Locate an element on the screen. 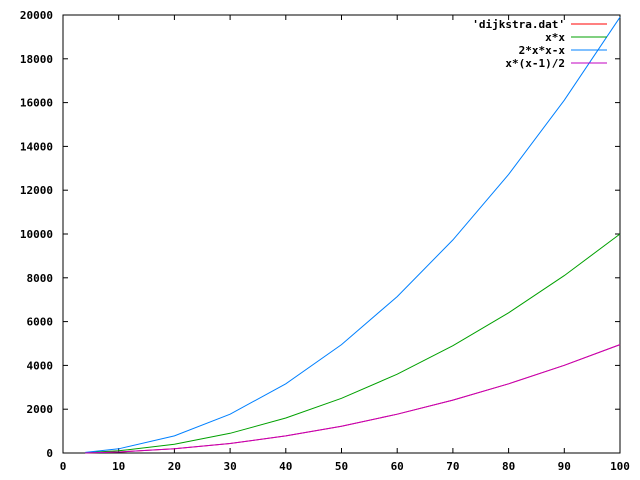 This screenshot has width=640, height=480. x-tick-label: 50 is located at coordinates (341, 466).